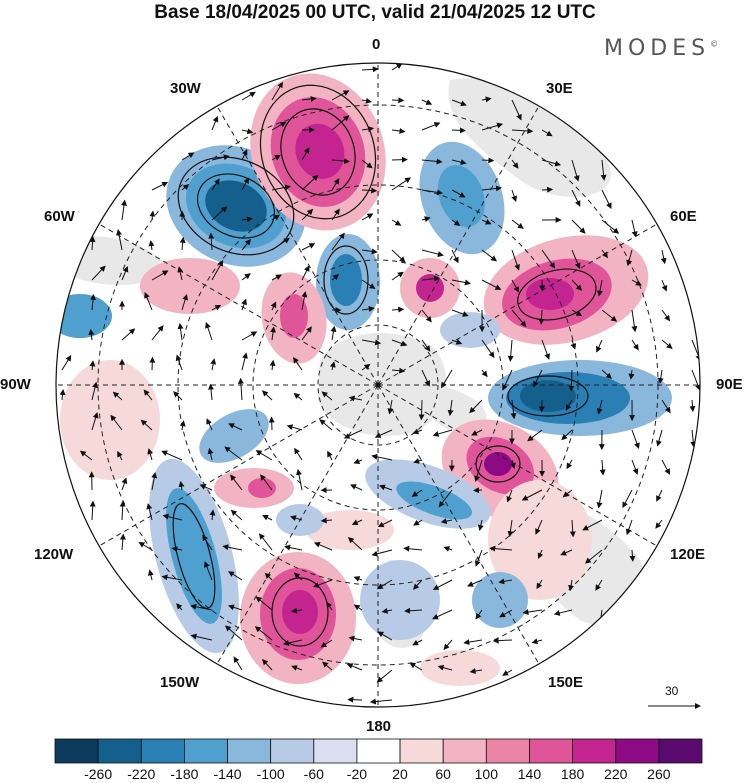 The image size is (750, 783). Describe the element at coordinates (714, 44) in the screenshot. I see `modes-logo-mark: ©` at that location.